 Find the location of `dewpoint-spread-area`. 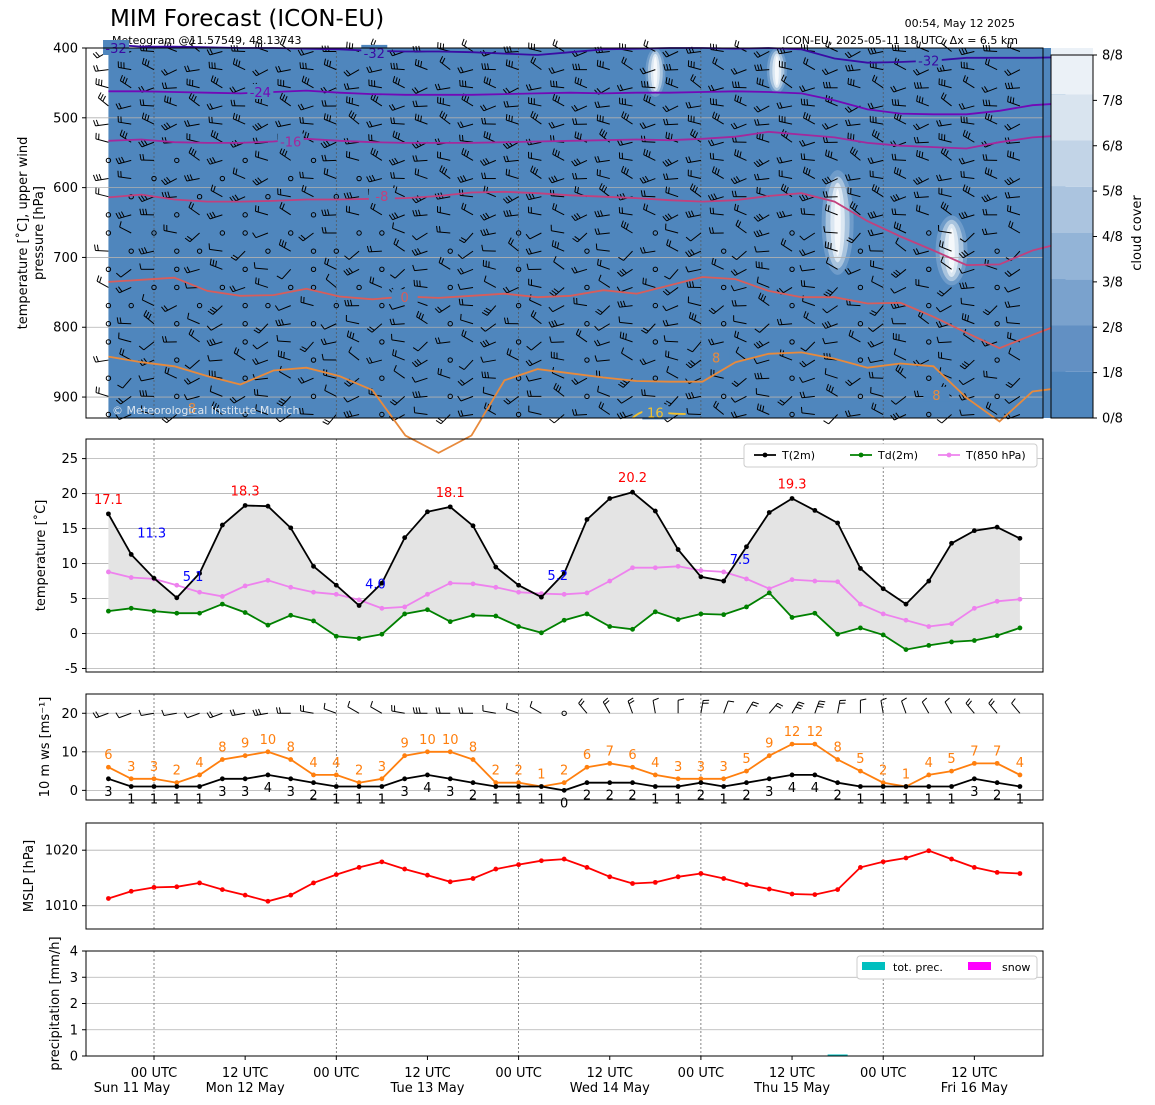

dewpoint-spread-area is located at coordinates (564, 571).